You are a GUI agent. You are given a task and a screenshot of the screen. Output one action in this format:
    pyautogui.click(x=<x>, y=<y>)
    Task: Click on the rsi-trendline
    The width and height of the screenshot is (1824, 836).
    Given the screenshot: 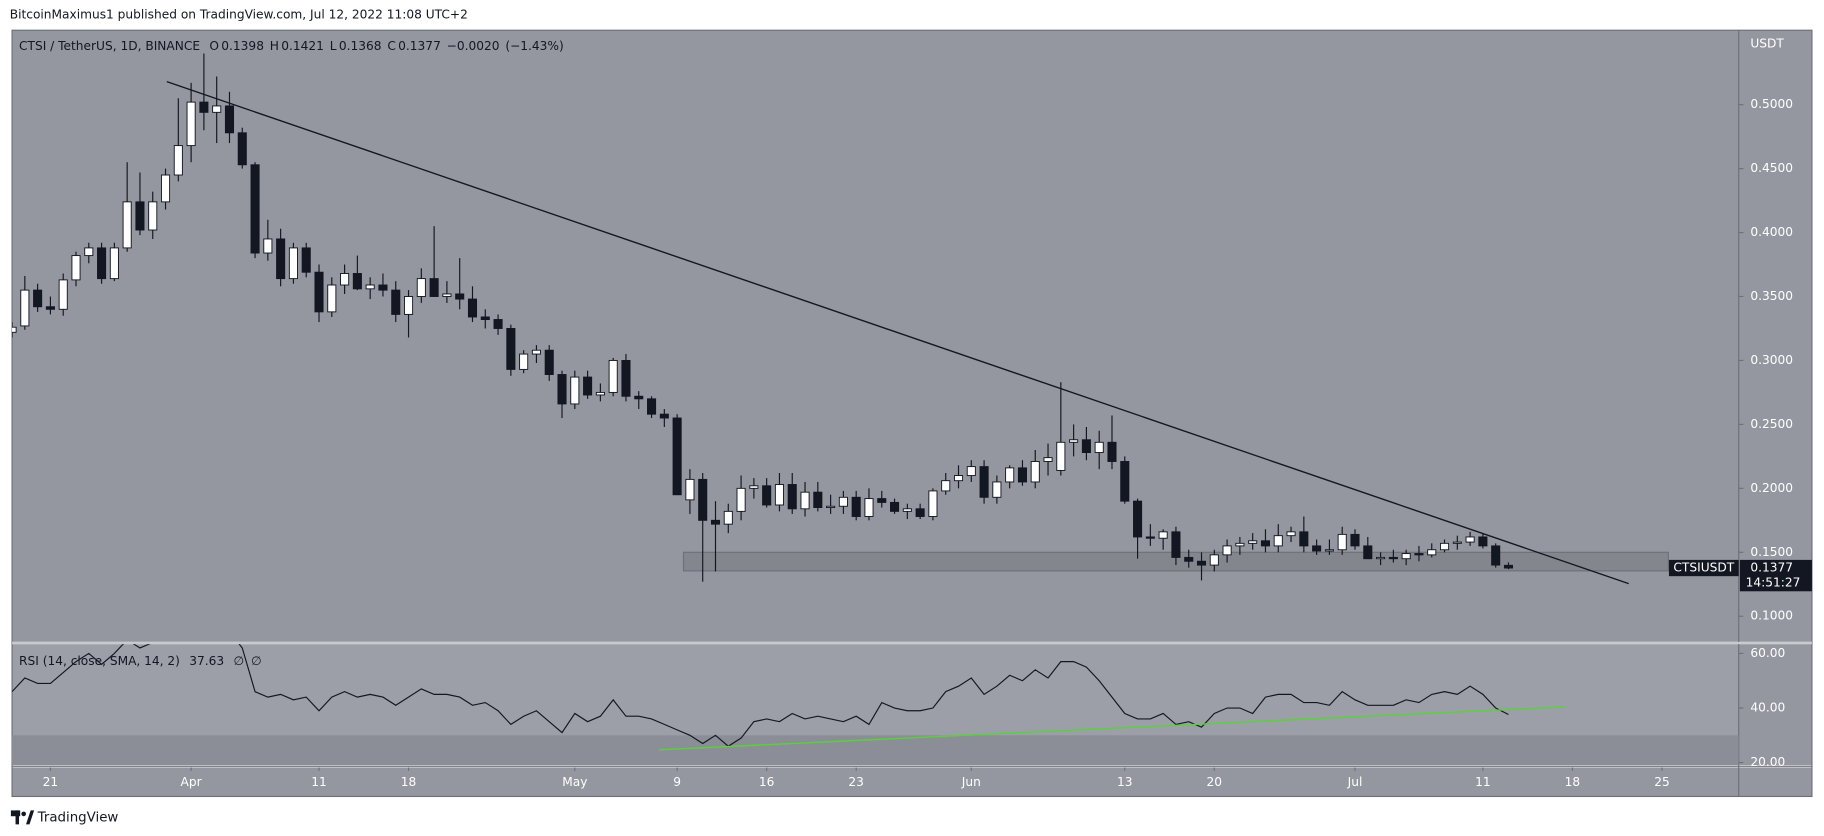 What is the action you would take?
    pyautogui.click(x=1112, y=728)
    